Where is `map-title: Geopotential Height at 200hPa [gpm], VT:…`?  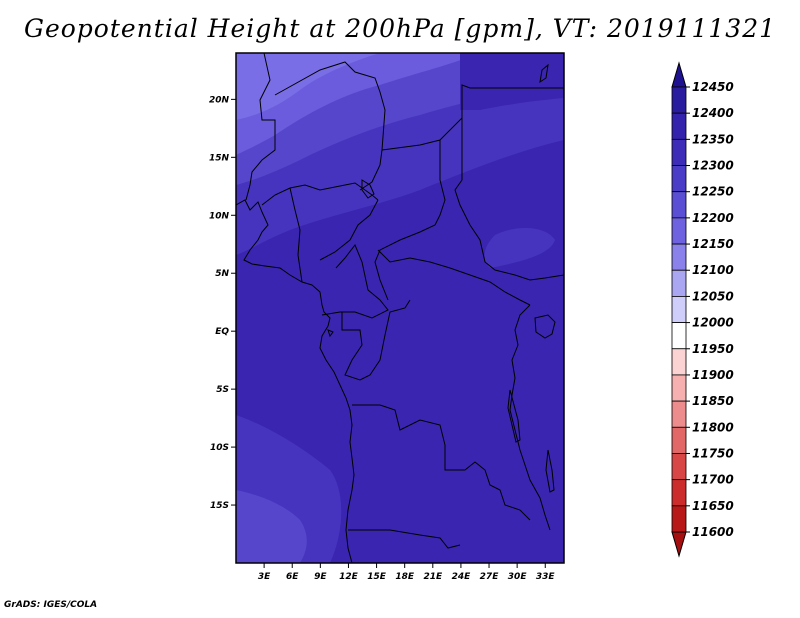 map-title: Geopotential Height at 200hPa [gpm], VT:… is located at coordinates (400, 28).